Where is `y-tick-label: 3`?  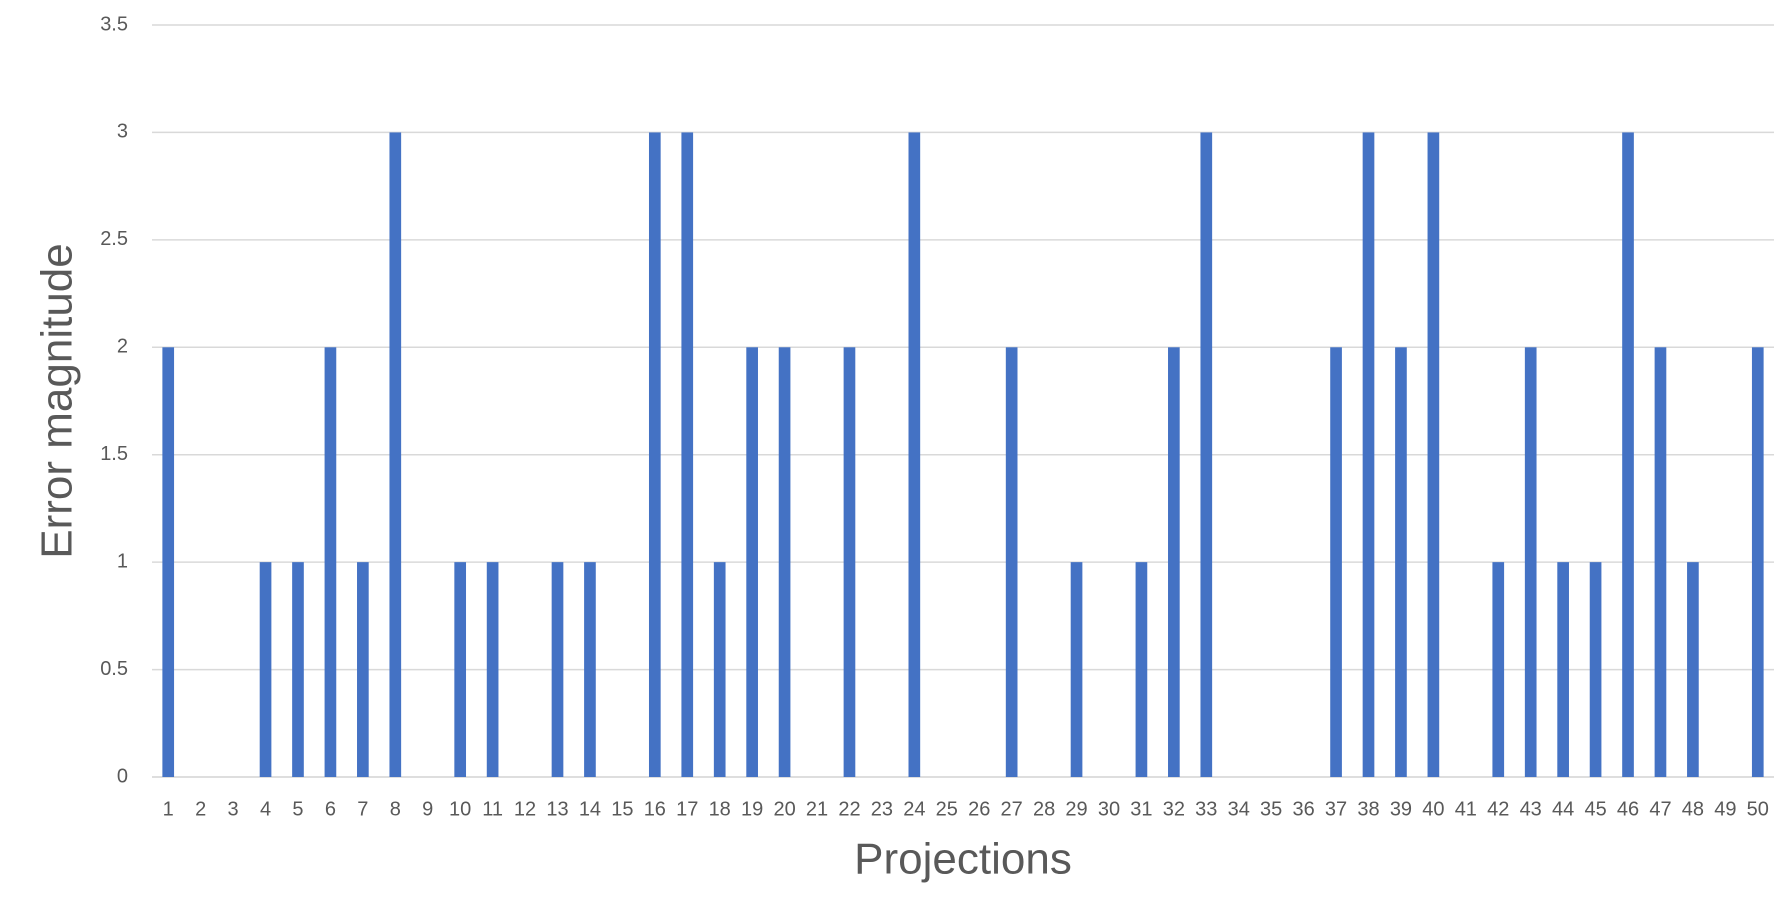 y-tick-label: 3 is located at coordinates (122, 132).